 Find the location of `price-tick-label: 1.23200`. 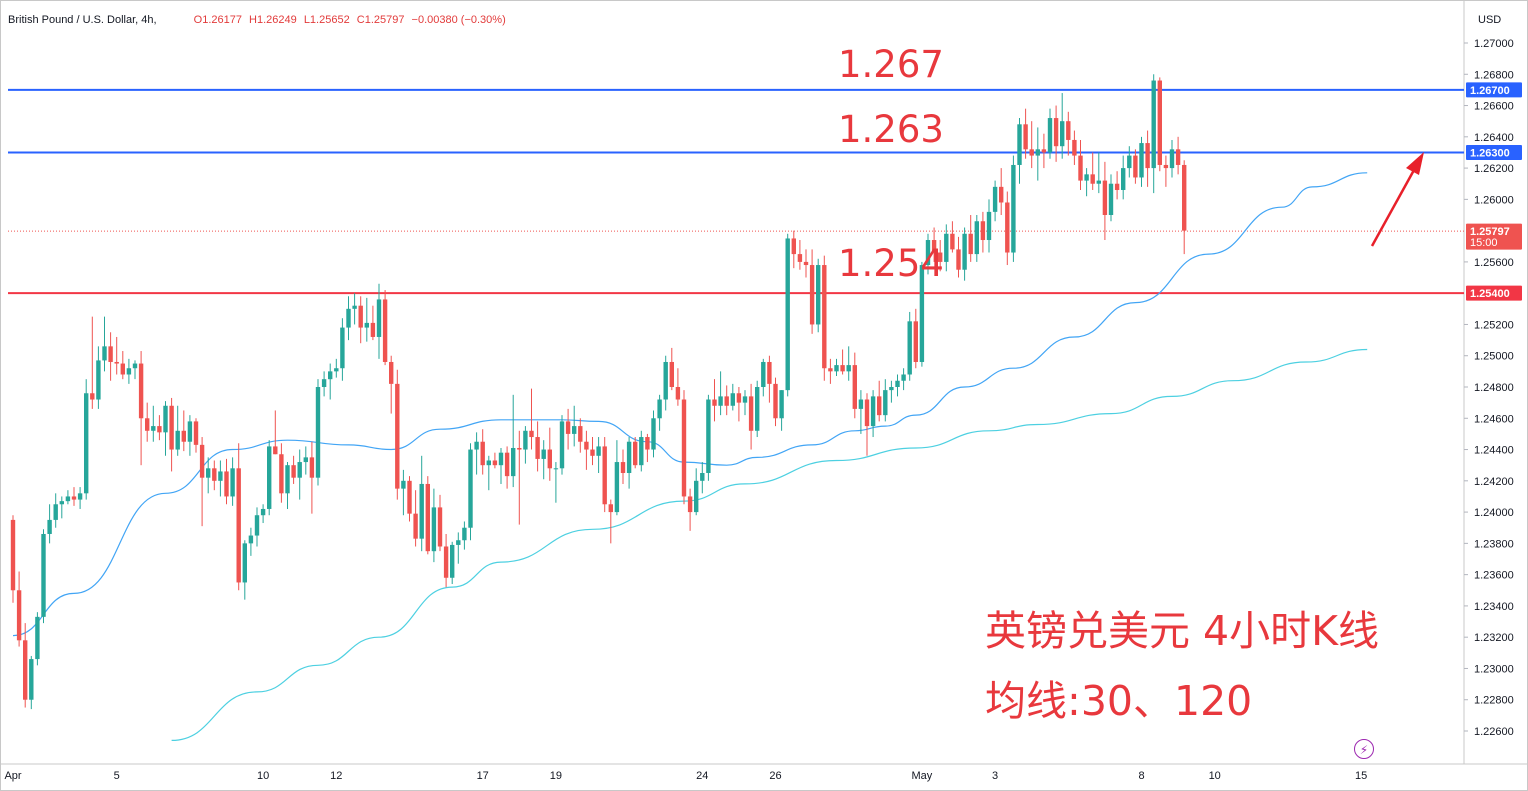

price-tick-label: 1.23200 is located at coordinates (1494, 638).